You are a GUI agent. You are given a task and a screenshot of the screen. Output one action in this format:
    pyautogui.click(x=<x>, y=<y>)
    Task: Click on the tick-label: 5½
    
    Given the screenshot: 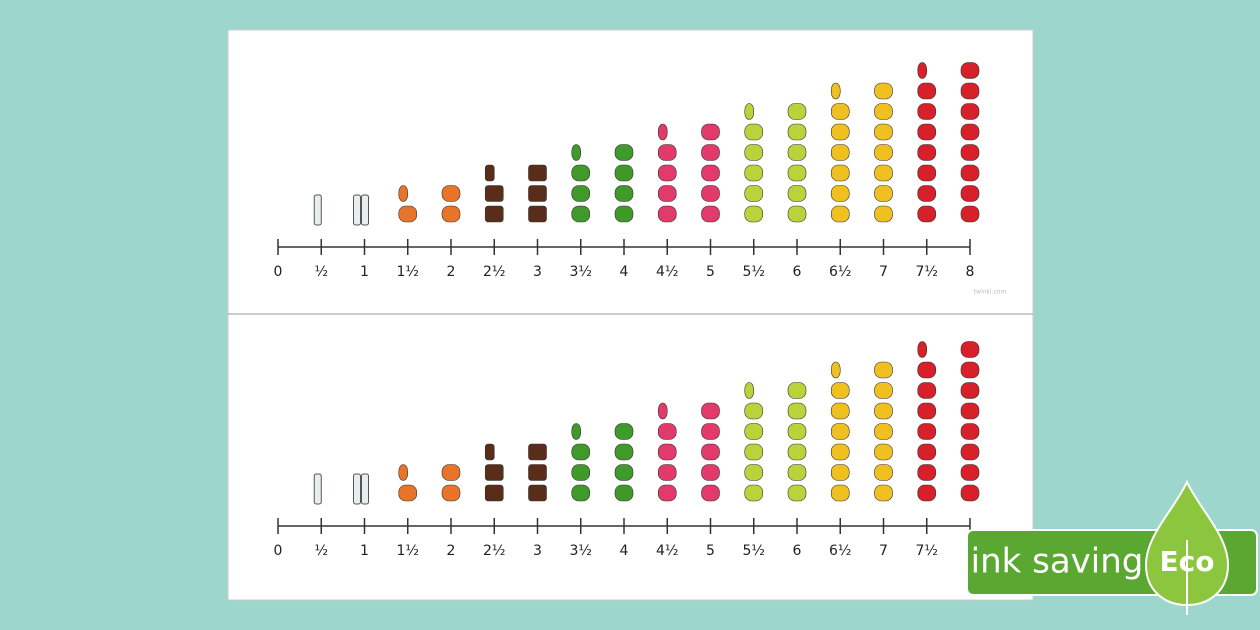 What is the action you would take?
    pyautogui.click(x=754, y=272)
    